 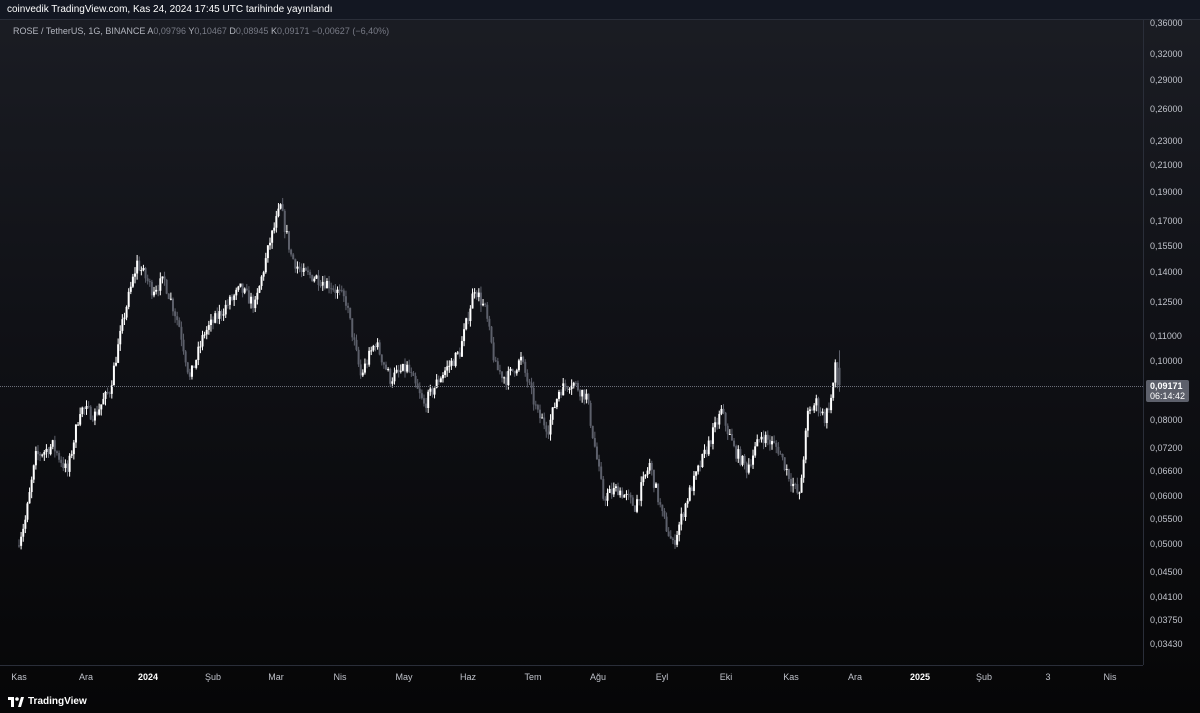 I want to click on time-tick: 2024, so click(x=148, y=677).